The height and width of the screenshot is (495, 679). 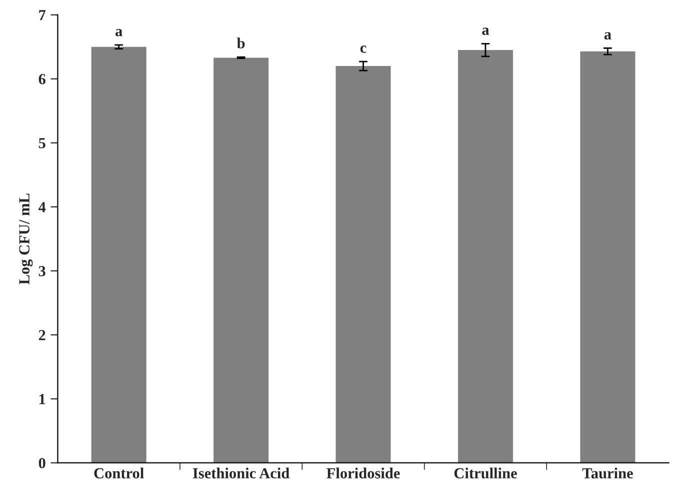 I want to click on y-tick-label: 2, so click(x=42, y=335).